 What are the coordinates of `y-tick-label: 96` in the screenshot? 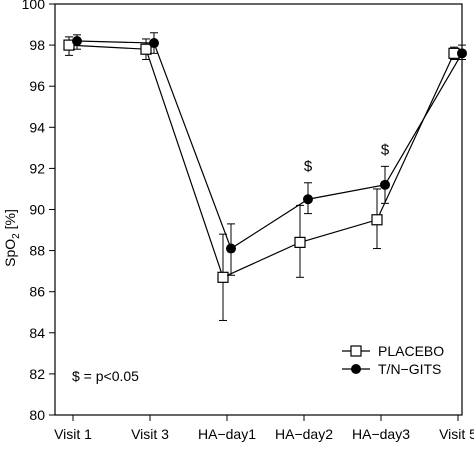 It's located at (37, 86).